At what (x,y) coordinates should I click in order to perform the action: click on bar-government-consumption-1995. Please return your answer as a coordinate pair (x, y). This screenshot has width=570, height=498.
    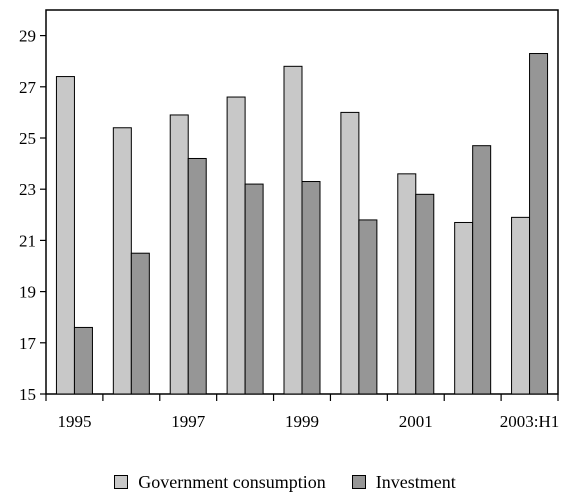
    Looking at the image, I should click on (65, 235).